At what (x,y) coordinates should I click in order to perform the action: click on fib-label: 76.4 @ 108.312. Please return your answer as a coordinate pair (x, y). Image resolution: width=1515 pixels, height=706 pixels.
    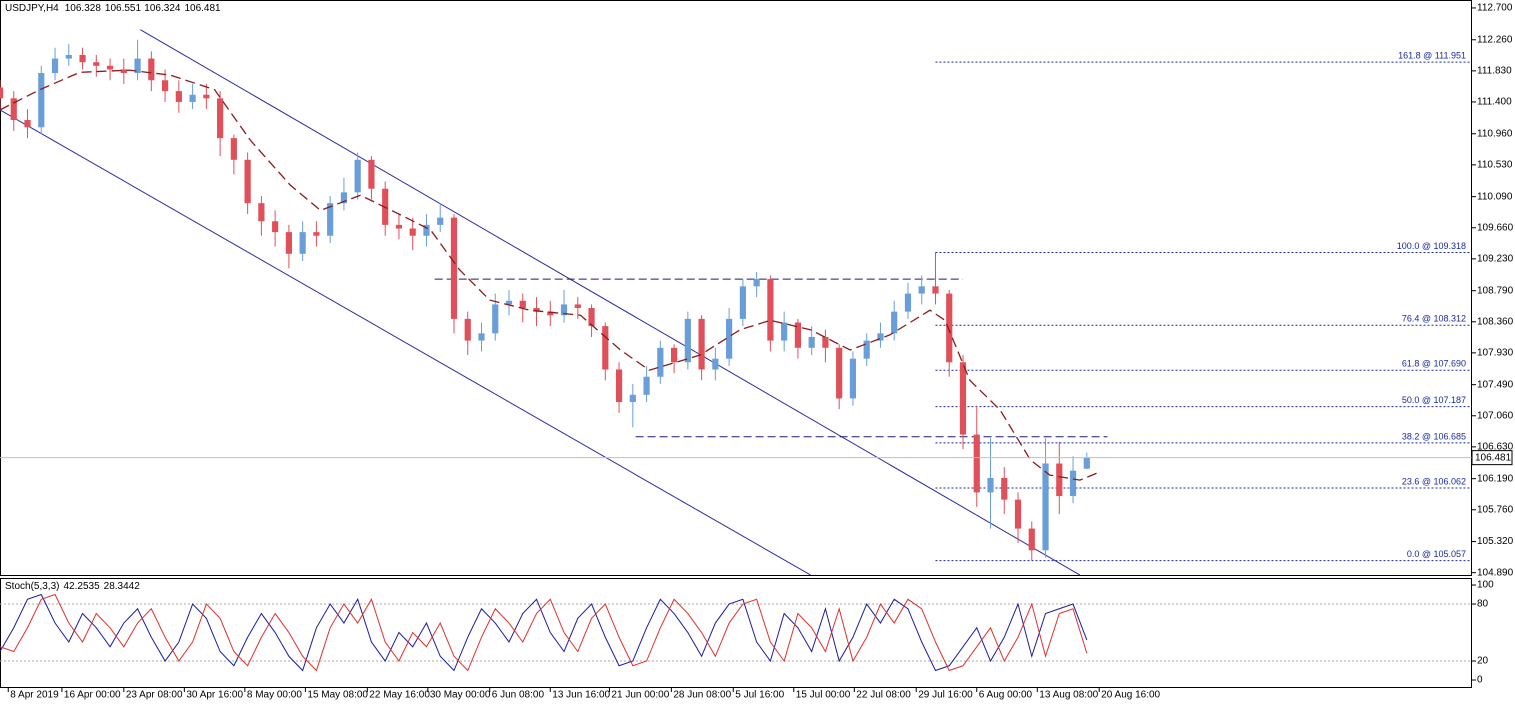
    Looking at the image, I should click on (1434, 319).